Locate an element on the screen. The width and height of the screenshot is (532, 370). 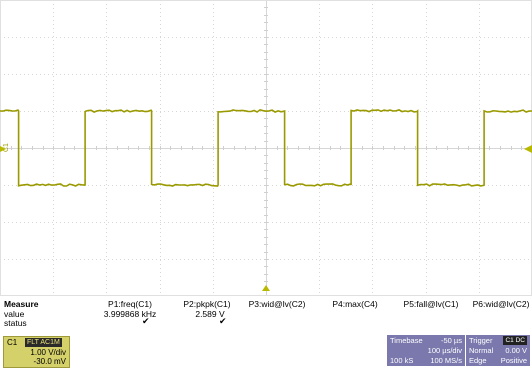
trigger-level-marker-left is located at coordinates (3, 149).